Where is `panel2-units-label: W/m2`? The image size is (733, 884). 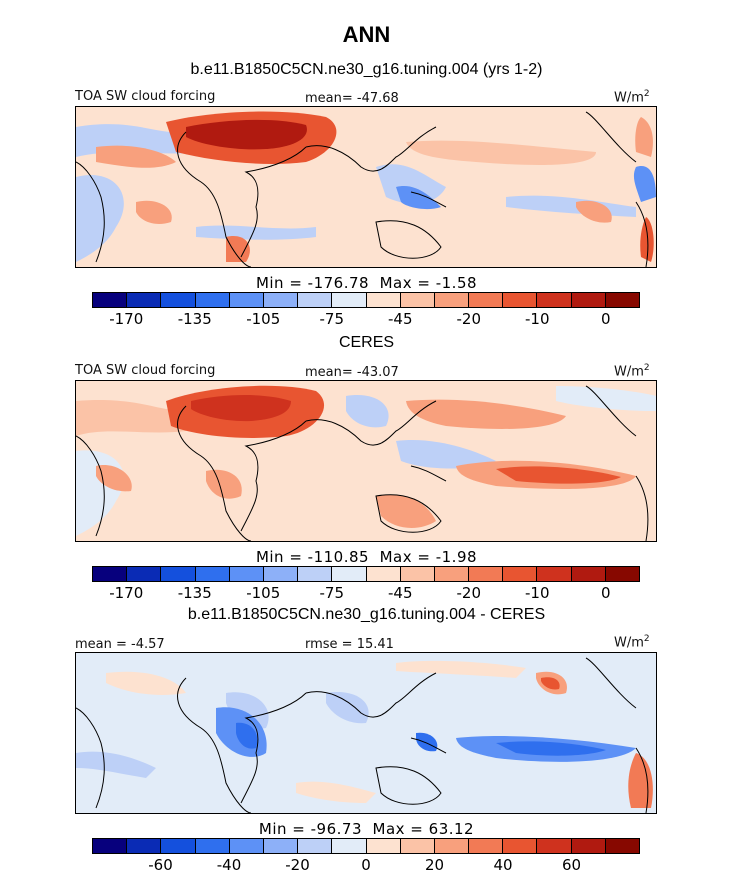 panel2-units-label: W/m2 is located at coordinates (632, 371).